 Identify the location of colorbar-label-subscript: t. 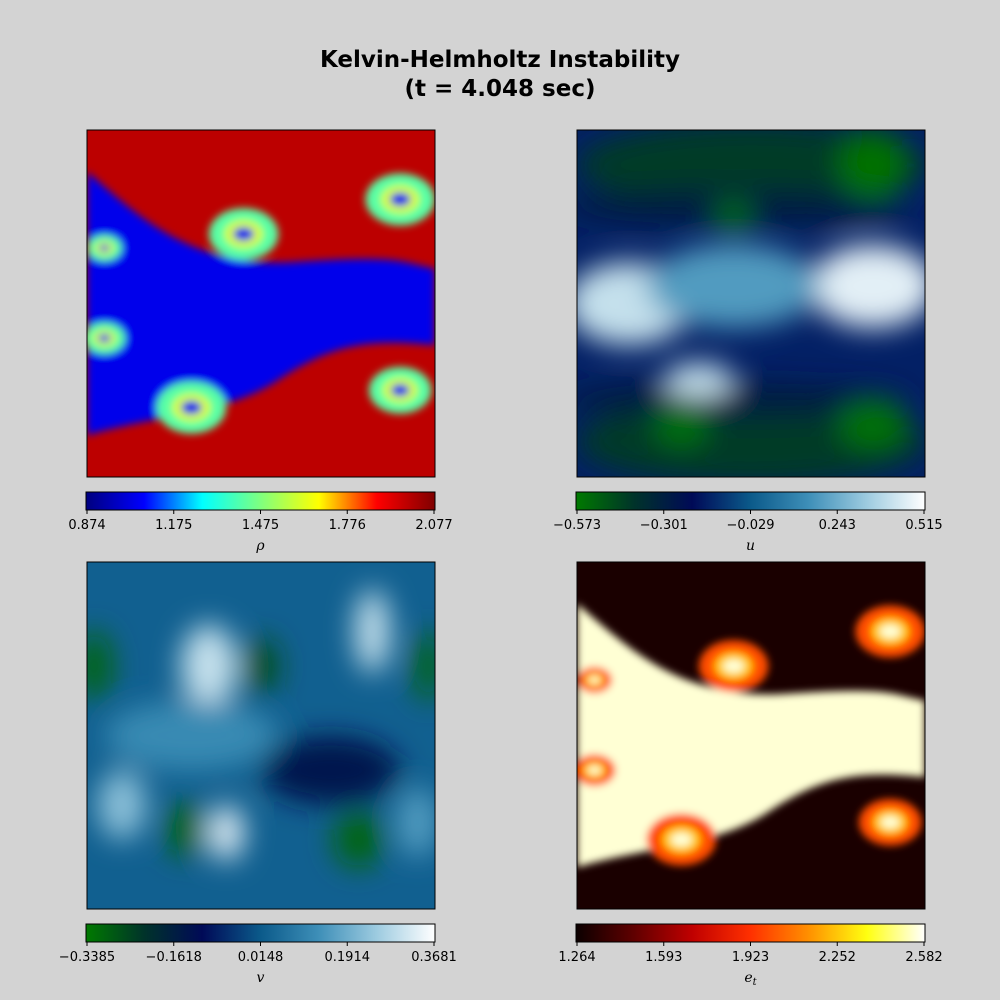
(755, 982).